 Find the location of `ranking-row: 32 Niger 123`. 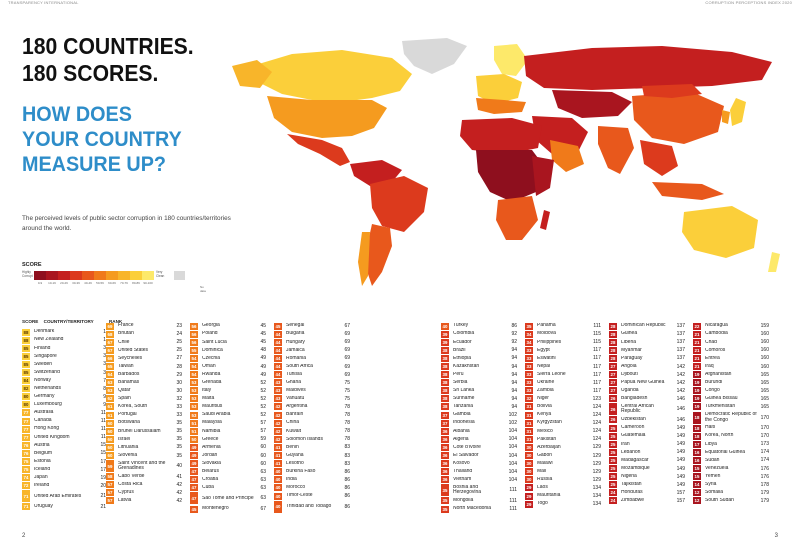

ranking-row: 32 Niger 123 is located at coordinates (563, 399).